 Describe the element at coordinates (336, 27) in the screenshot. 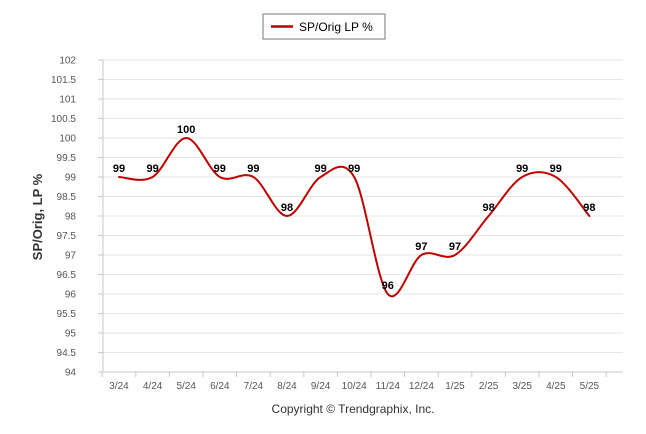

I see `legend-label: SP/Orig LP %` at that location.